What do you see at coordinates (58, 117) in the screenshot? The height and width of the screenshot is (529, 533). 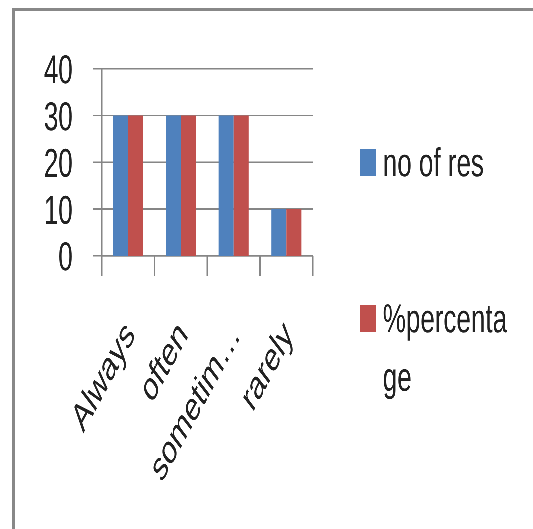 I see `y-tick-label: 30` at bounding box center [58, 117].